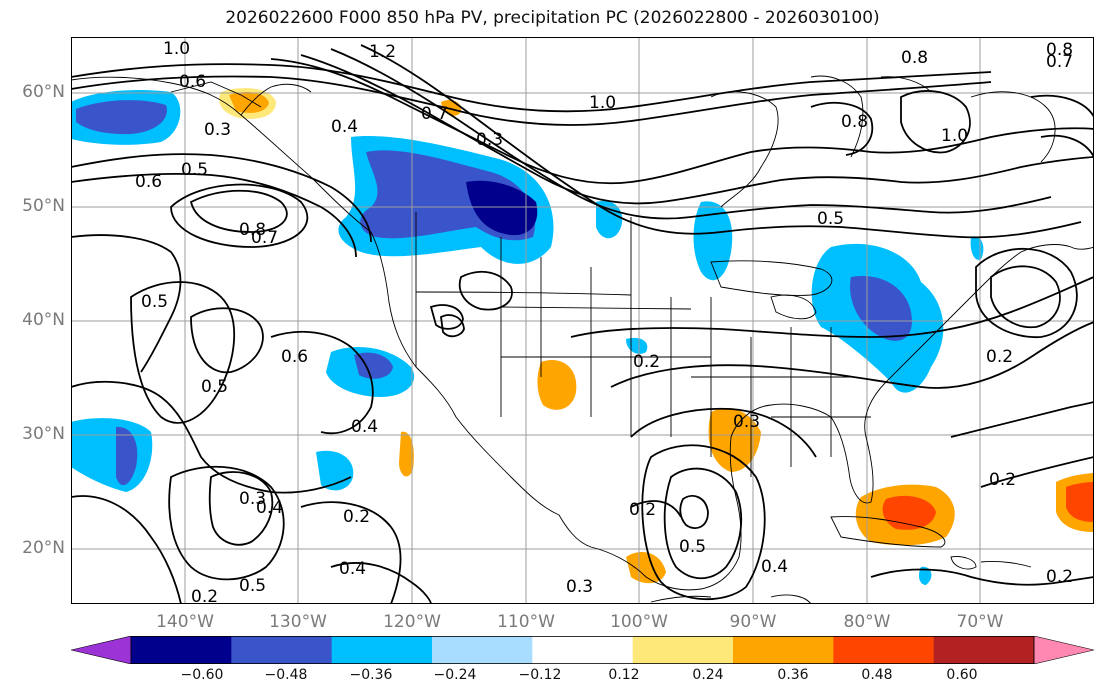 The width and height of the screenshot is (1105, 698). What do you see at coordinates (540, 675) in the screenshot?
I see `colorbar-tick-label: −0.12` at bounding box center [540, 675].